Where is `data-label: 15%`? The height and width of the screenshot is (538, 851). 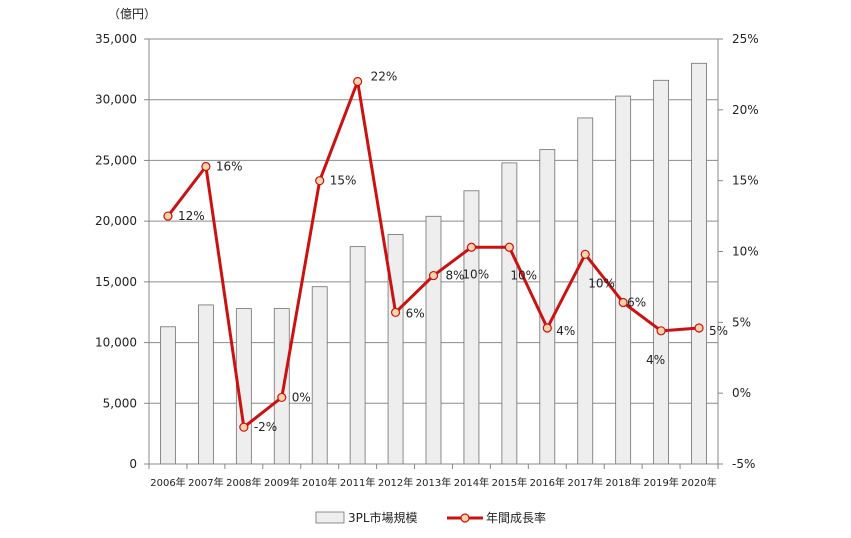 data-label: 15% is located at coordinates (343, 181).